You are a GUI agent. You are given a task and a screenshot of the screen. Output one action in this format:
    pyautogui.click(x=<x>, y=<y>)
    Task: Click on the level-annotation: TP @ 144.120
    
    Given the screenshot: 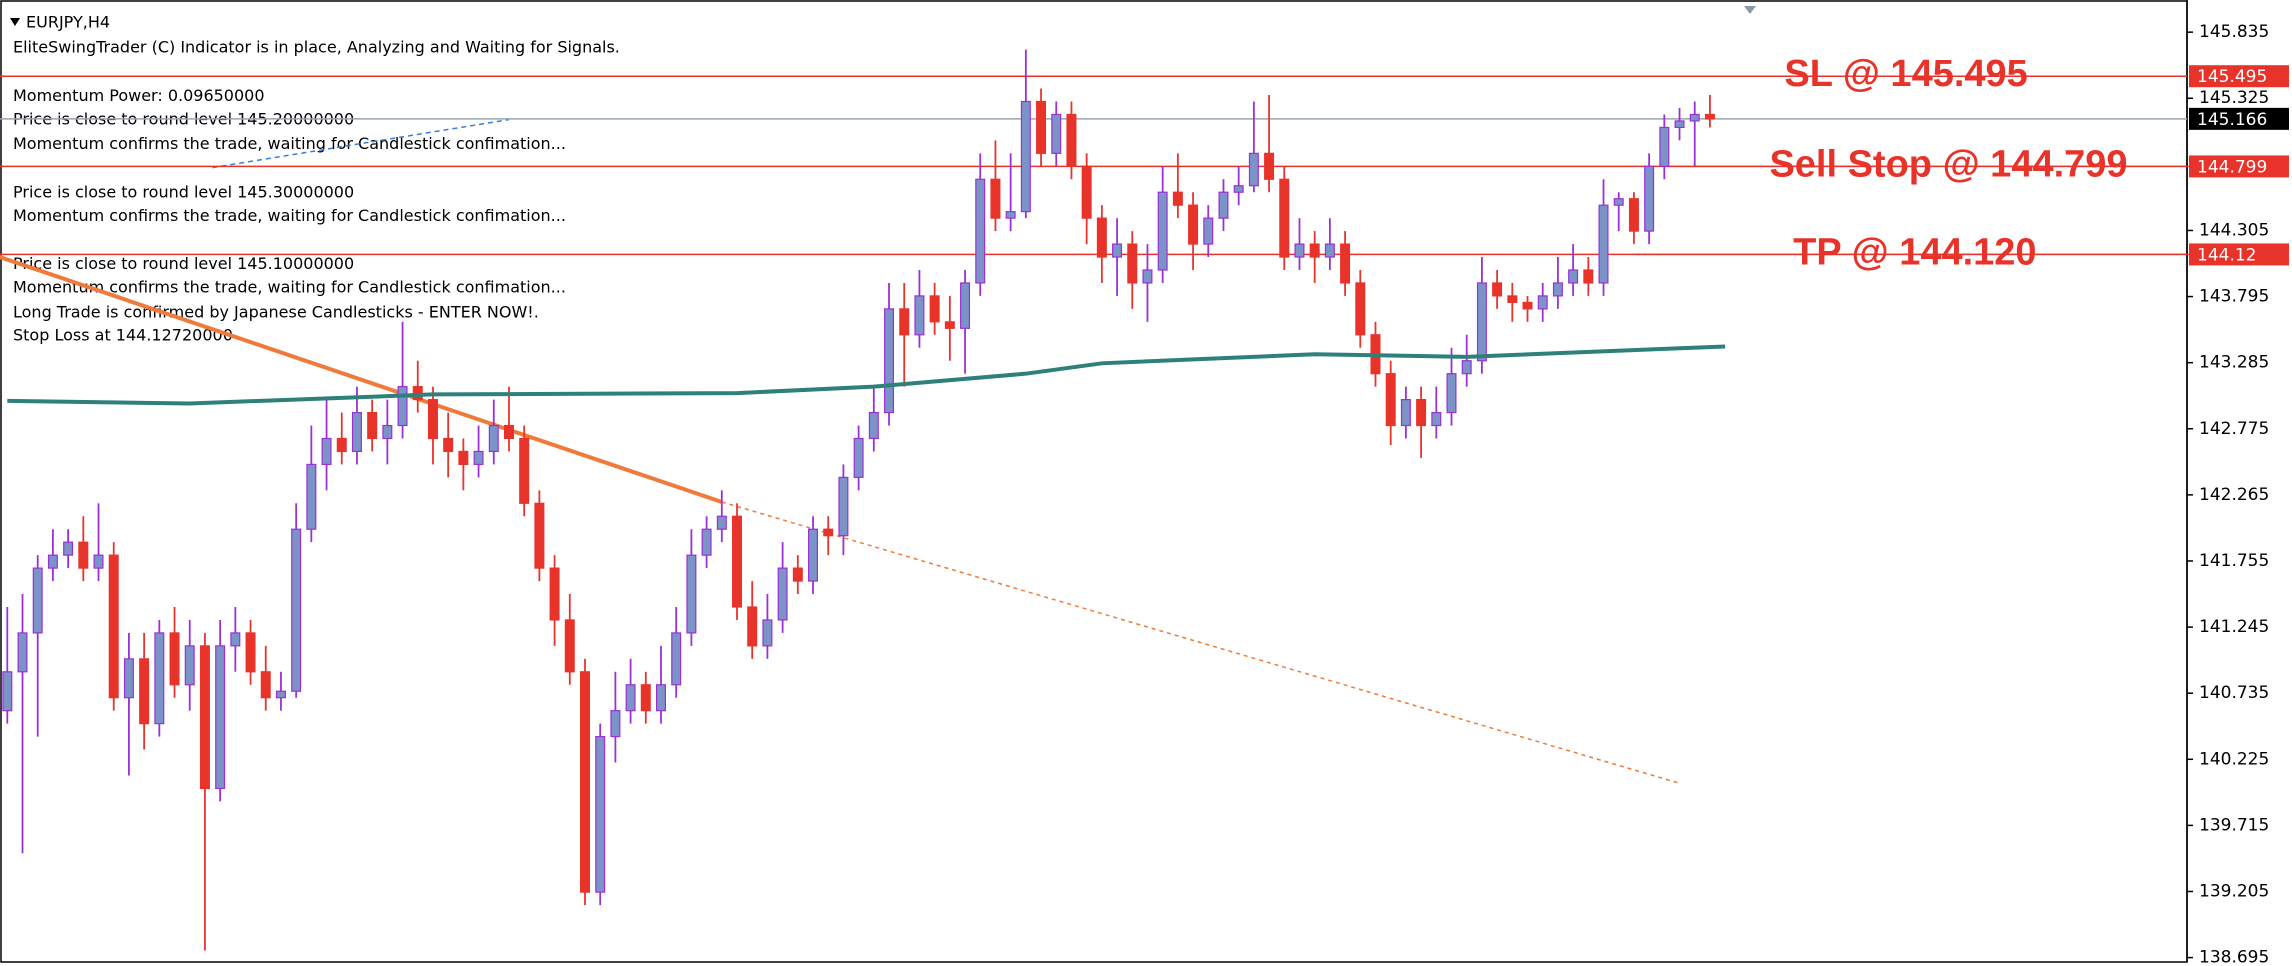 What is the action you would take?
    pyautogui.click(x=1914, y=252)
    